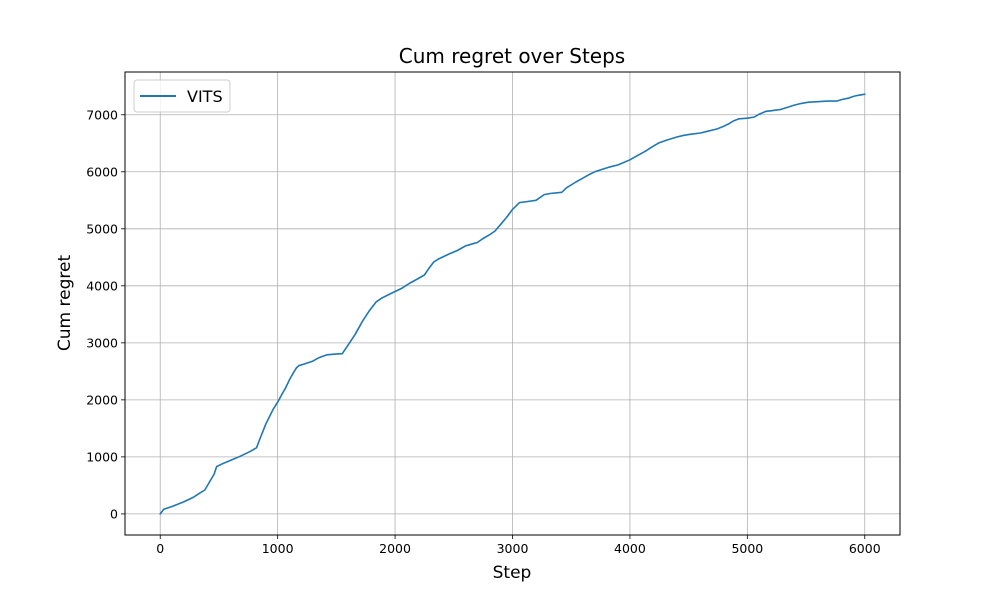 This screenshot has width=1000, height=604. Describe the element at coordinates (102, 456) in the screenshot. I see `y-tick-label: 1000` at that location.